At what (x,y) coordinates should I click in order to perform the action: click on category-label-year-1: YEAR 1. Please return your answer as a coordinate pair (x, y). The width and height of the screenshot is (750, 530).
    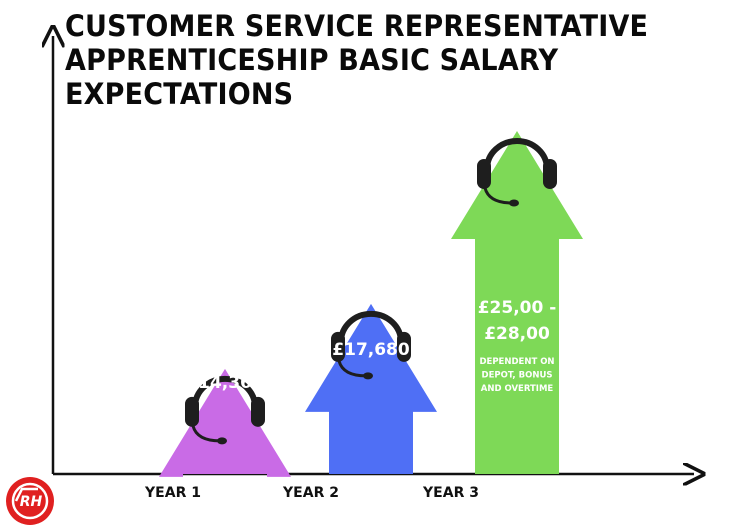
    Looking at the image, I should click on (172, 493).